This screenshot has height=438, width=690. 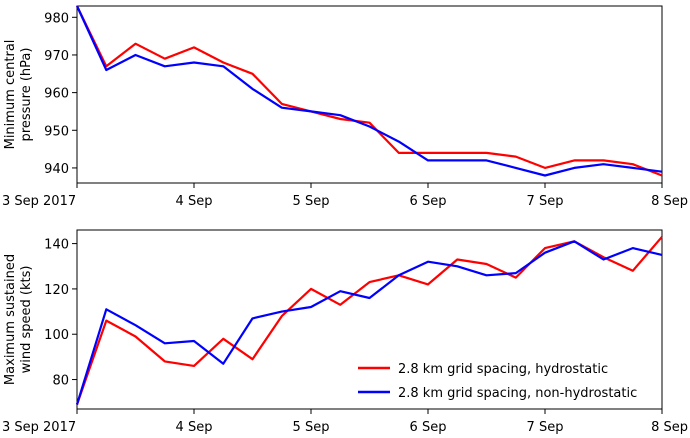 I want to click on wind-y-tick-label: 80, so click(x=60, y=381).